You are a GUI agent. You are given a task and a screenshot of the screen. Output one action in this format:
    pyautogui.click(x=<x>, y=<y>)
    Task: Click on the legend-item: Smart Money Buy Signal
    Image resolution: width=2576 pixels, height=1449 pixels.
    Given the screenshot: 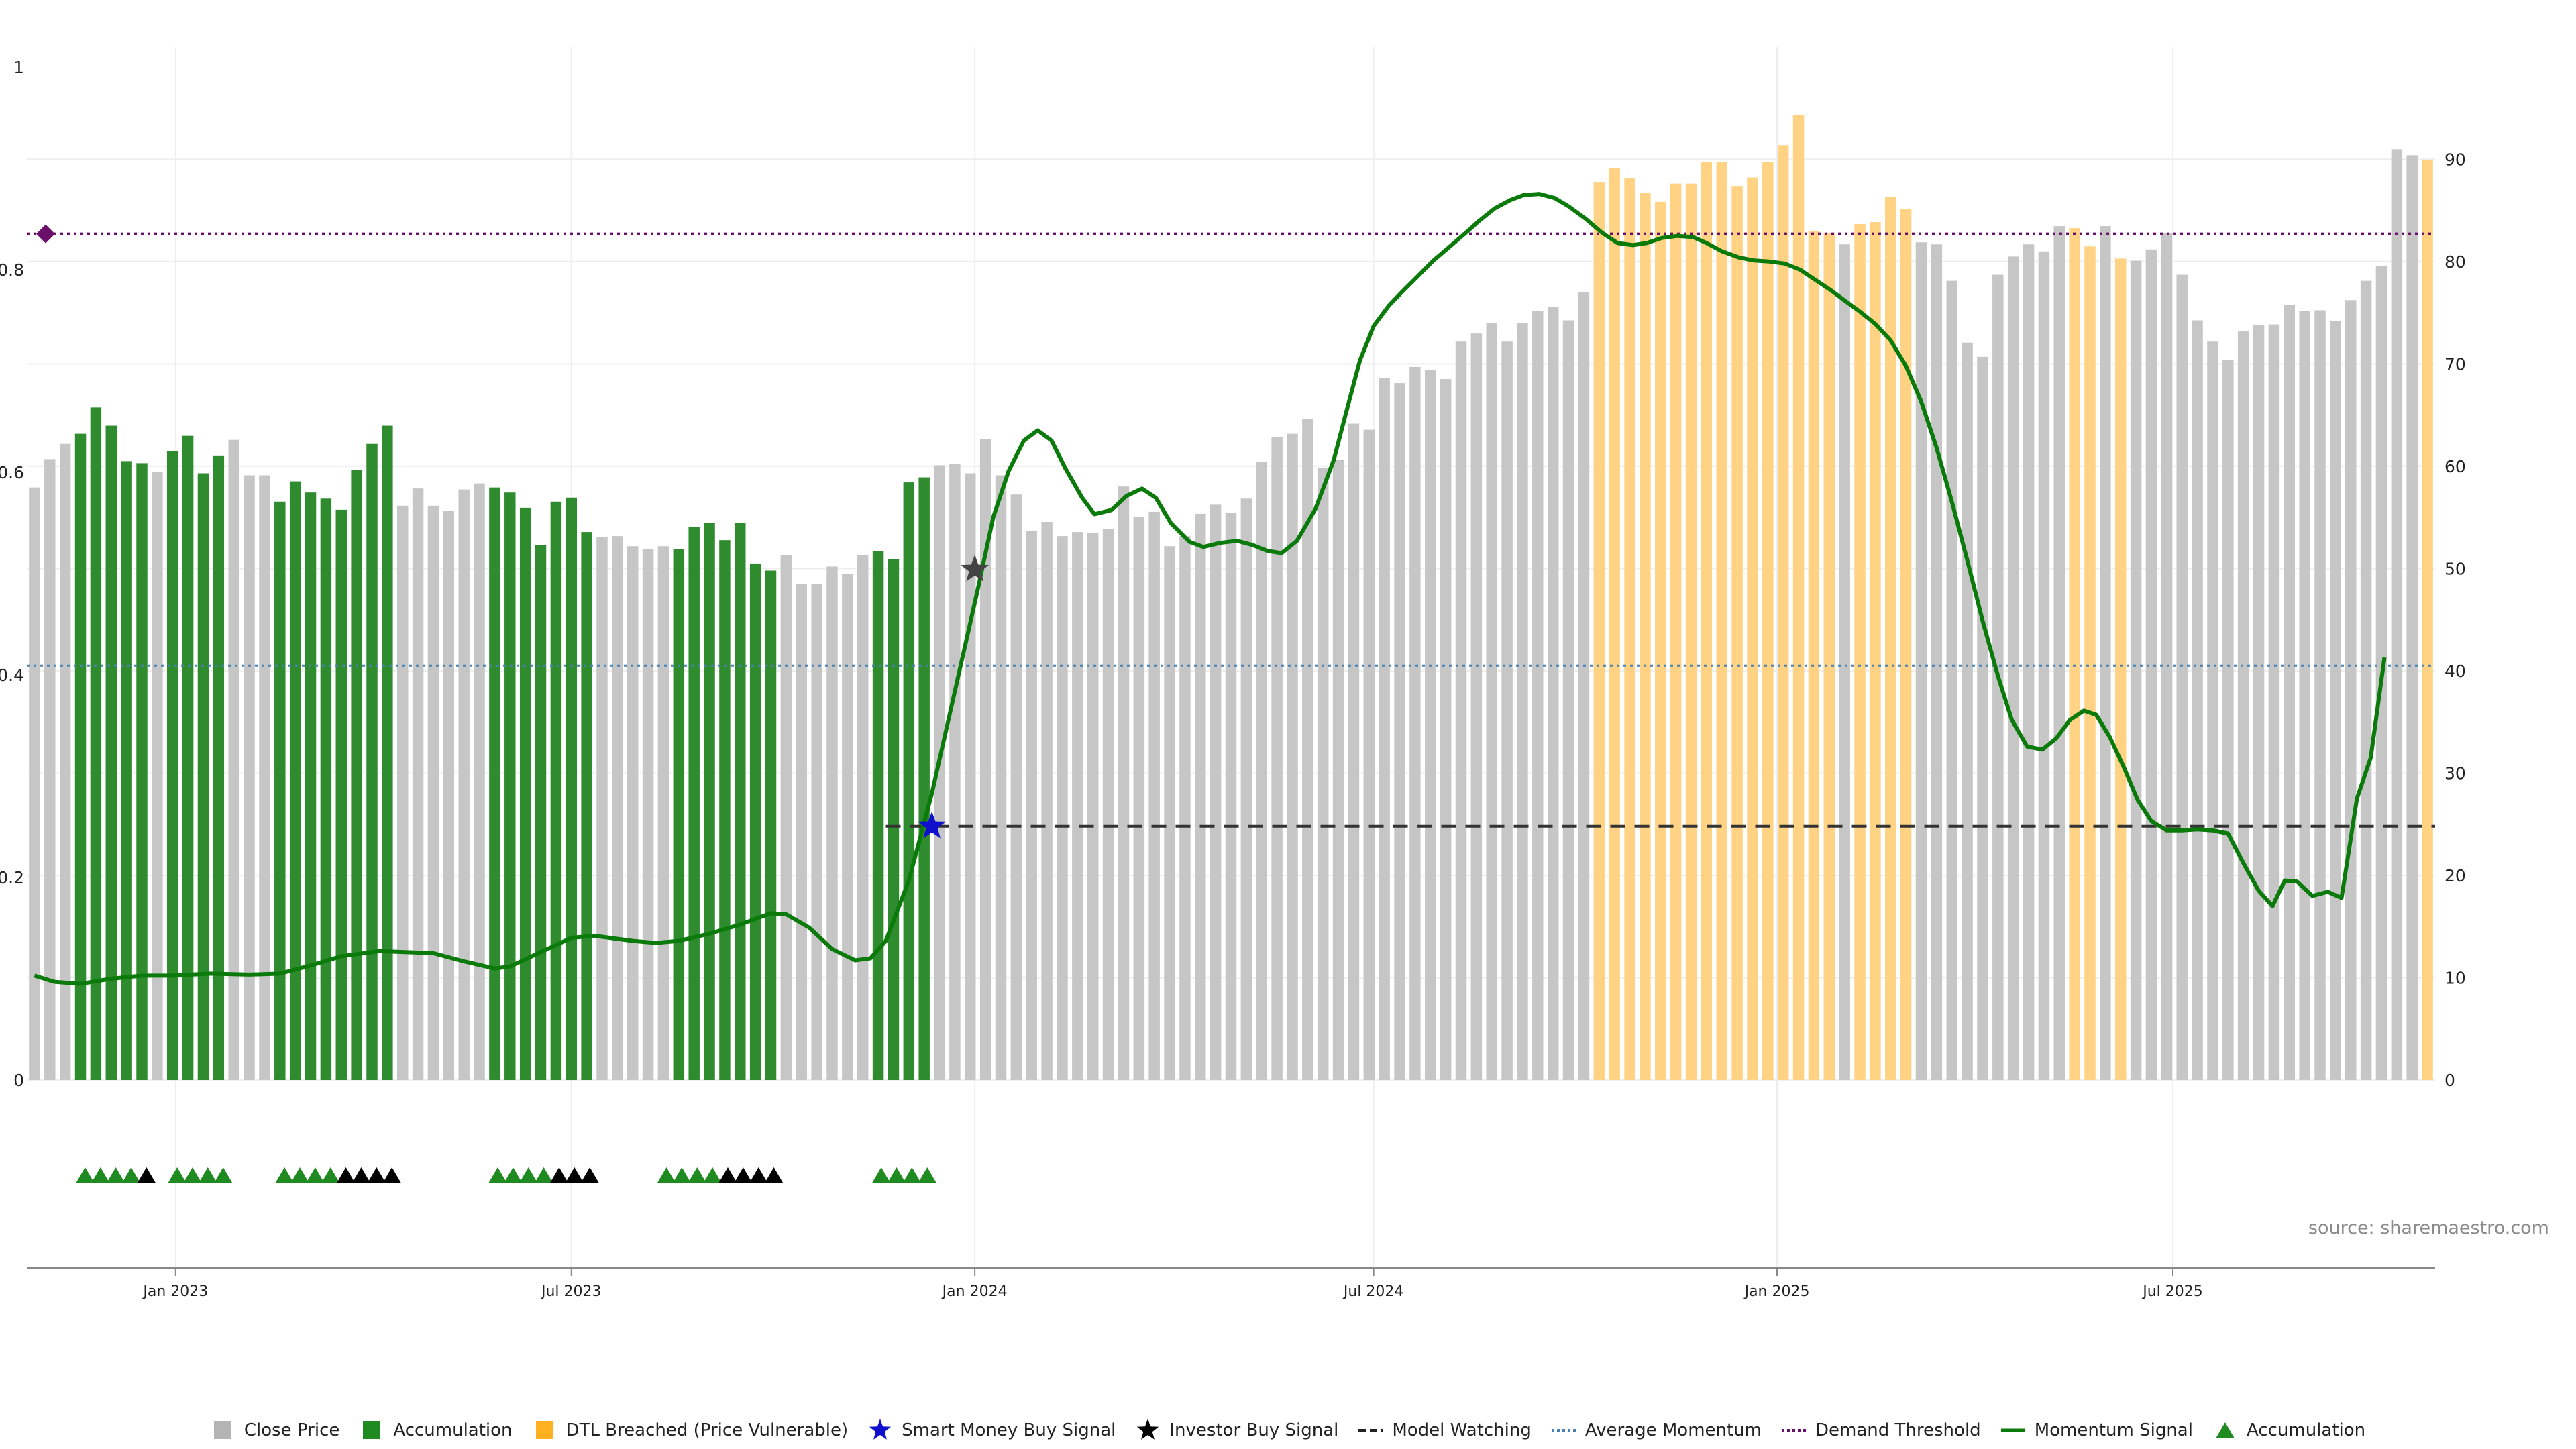 What is the action you would take?
    pyautogui.click(x=992, y=1430)
    